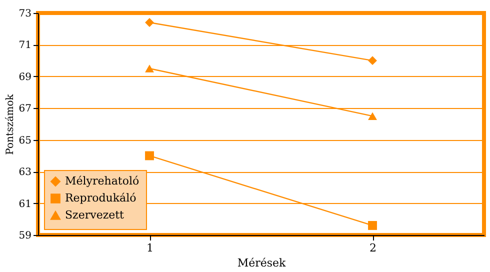 Image resolution: width=490 pixels, height=272 pixels. I want to click on y-tick-label: 69, so click(25, 77).